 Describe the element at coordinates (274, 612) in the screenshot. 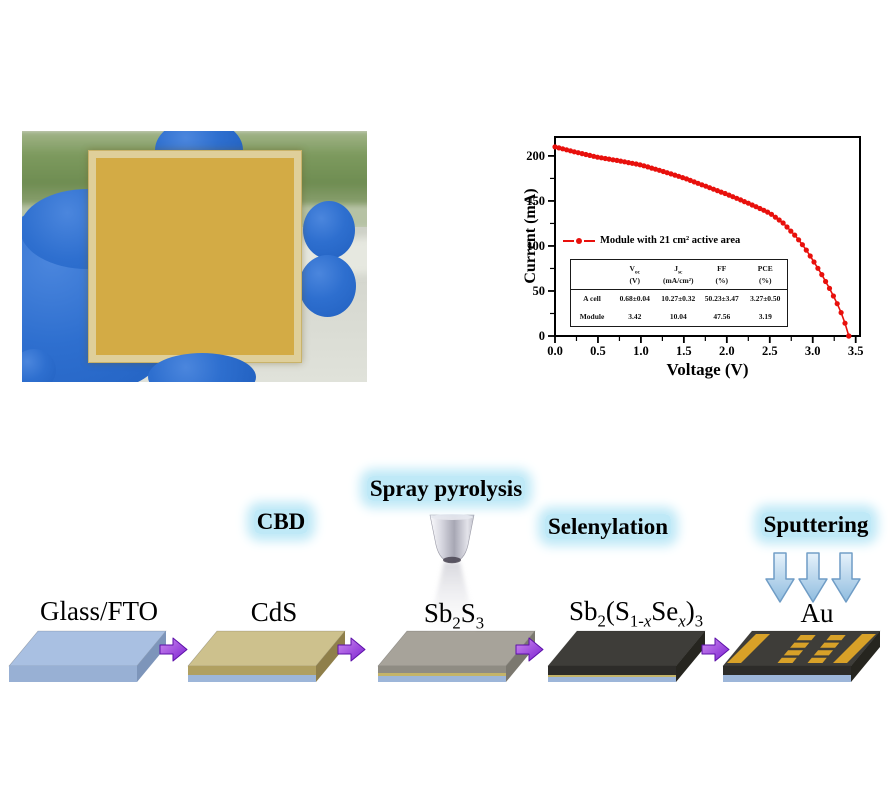

I see `material-label-cds: CdS` at that location.